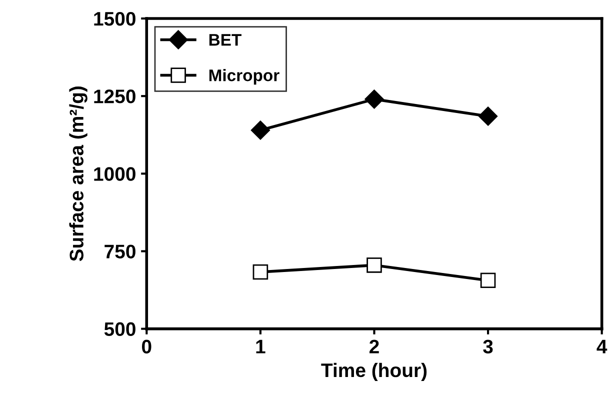 The height and width of the screenshot is (411, 611). What do you see at coordinates (374, 372) in the screenshot?
I see `x-axis-title: Time (hour)` at bounding box center [374, 372].